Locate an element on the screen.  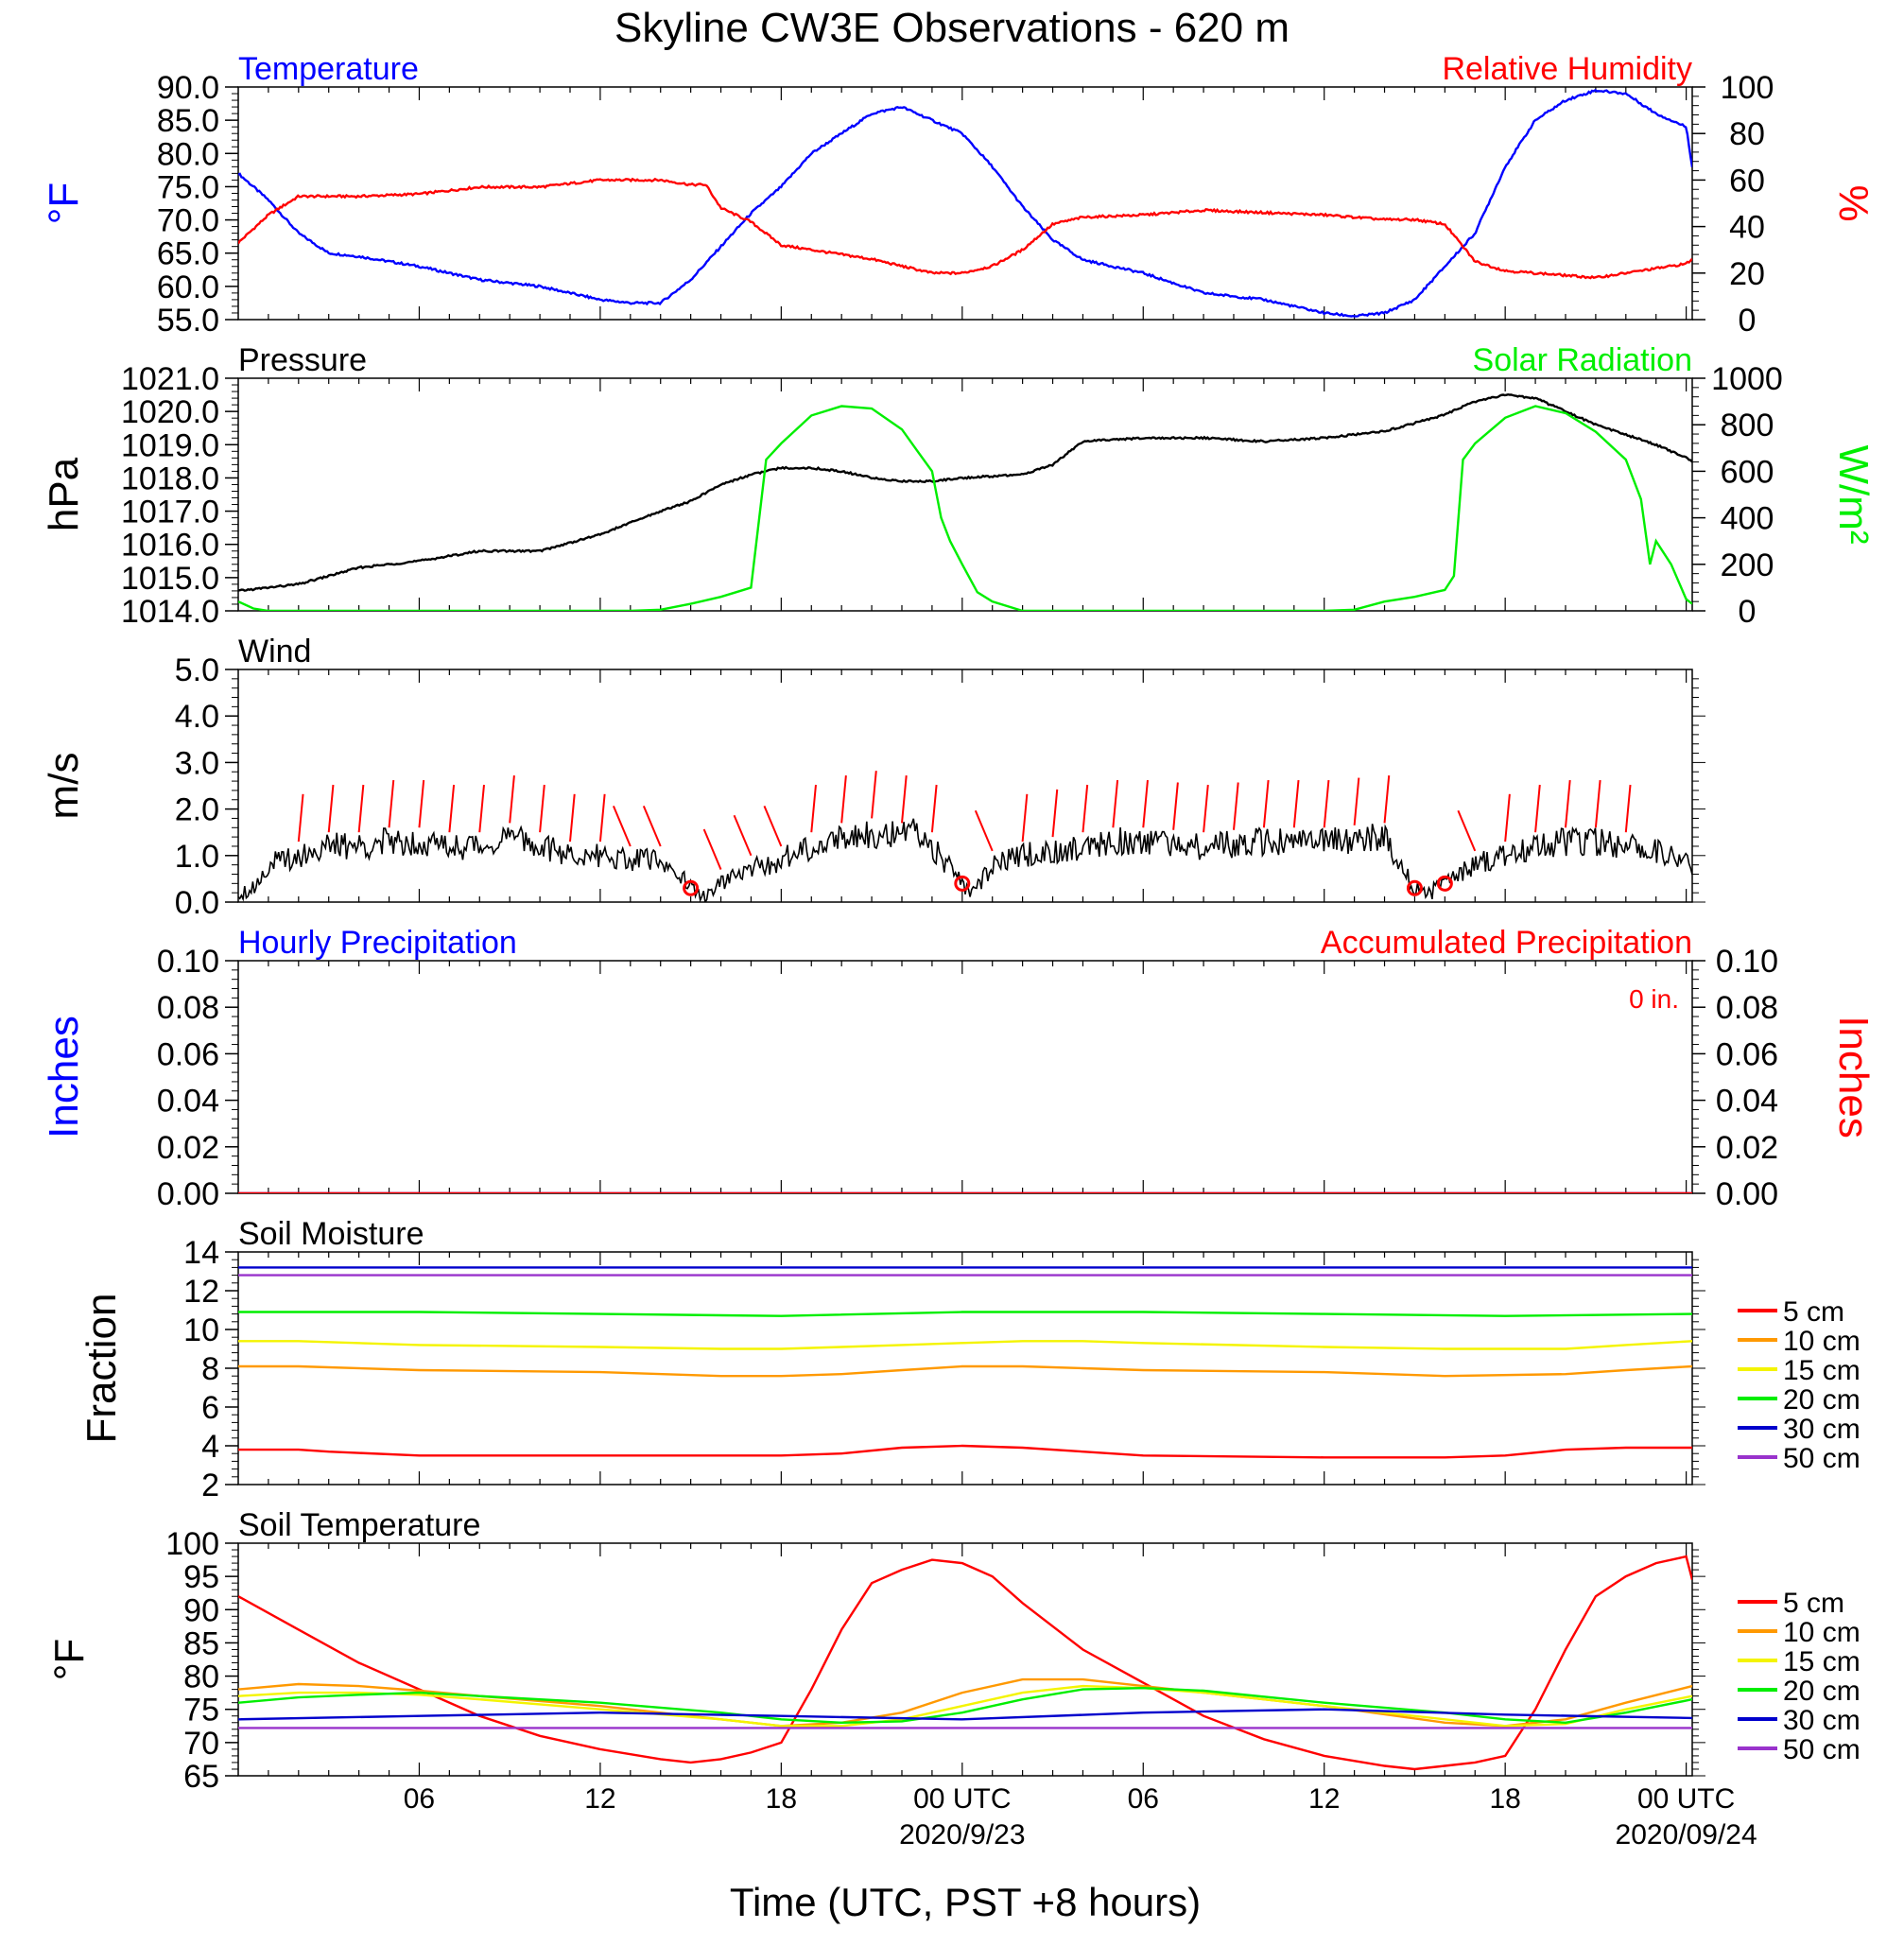
accumulated-total-label: 0 in. is located at coordinates (1654, 999).